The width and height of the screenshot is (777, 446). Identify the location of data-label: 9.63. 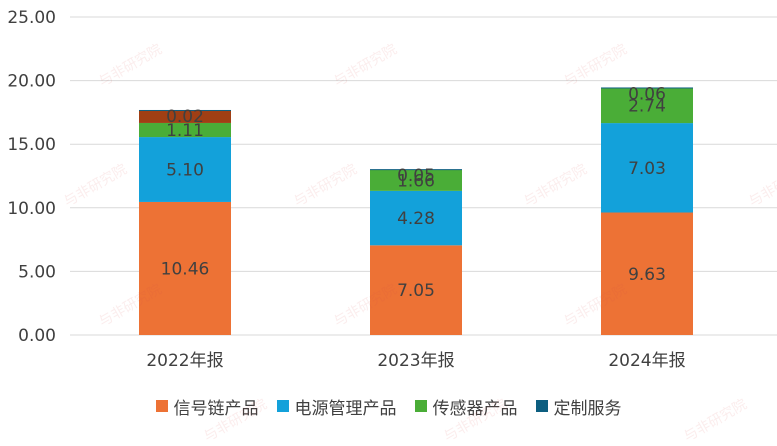
(647, 275).